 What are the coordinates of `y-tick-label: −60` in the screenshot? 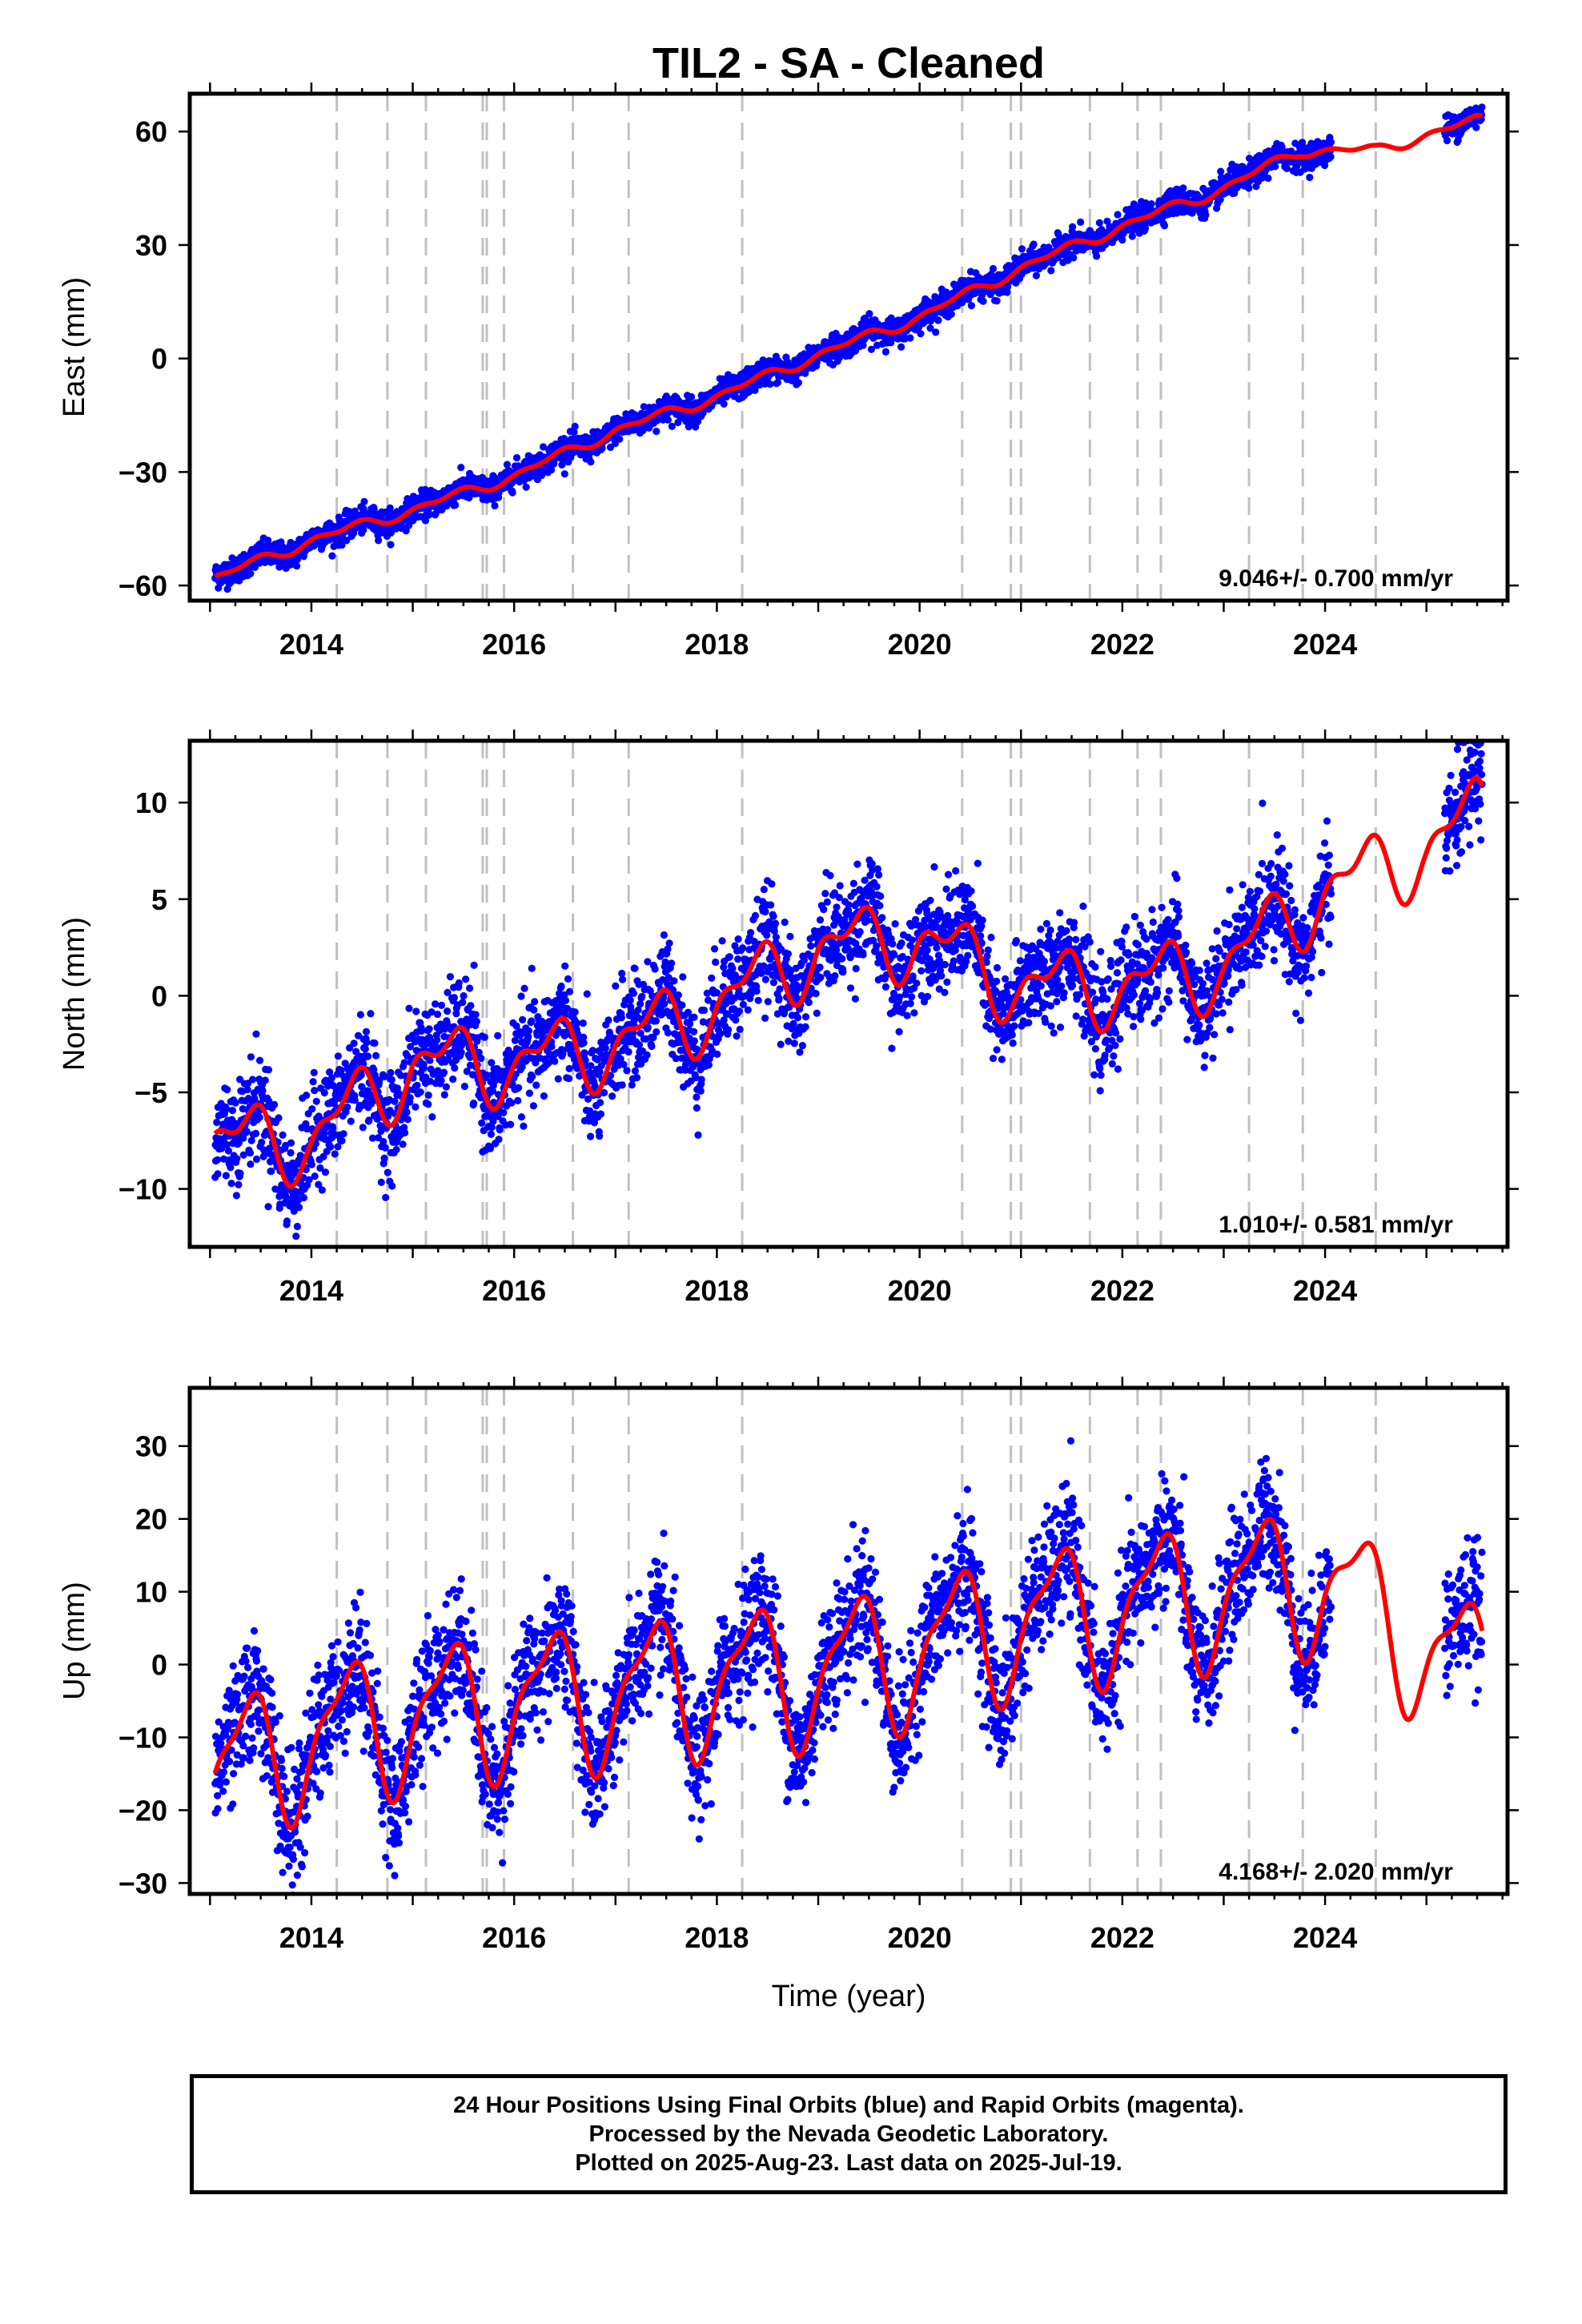 It's located at (142, 585).